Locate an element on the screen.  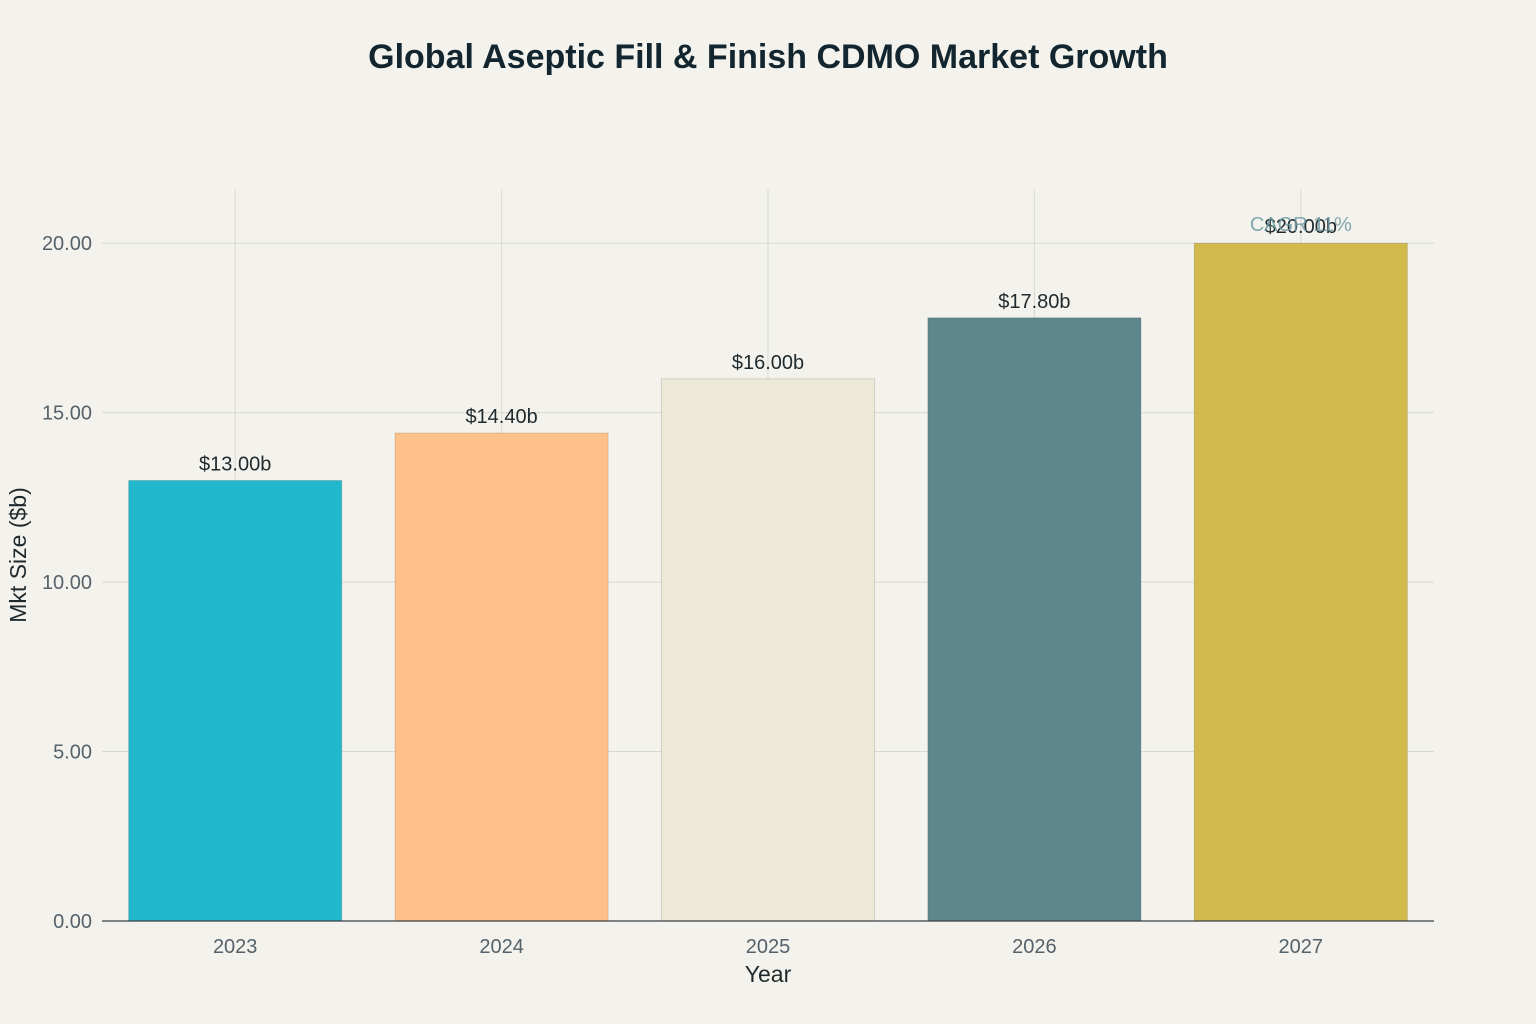
bar-2024 is located at coordinates (501, 677).